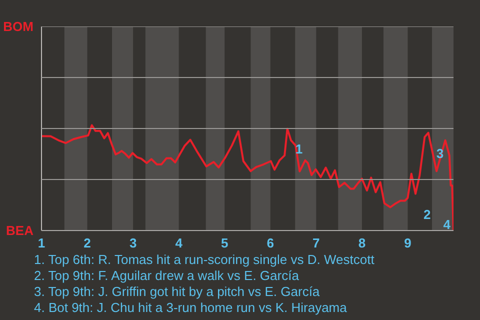 The image size is (480, 320). What do you see at coordinates (427, 214) in the screenshot?
I see `annotation: 2` at bounding box center [427, 214].